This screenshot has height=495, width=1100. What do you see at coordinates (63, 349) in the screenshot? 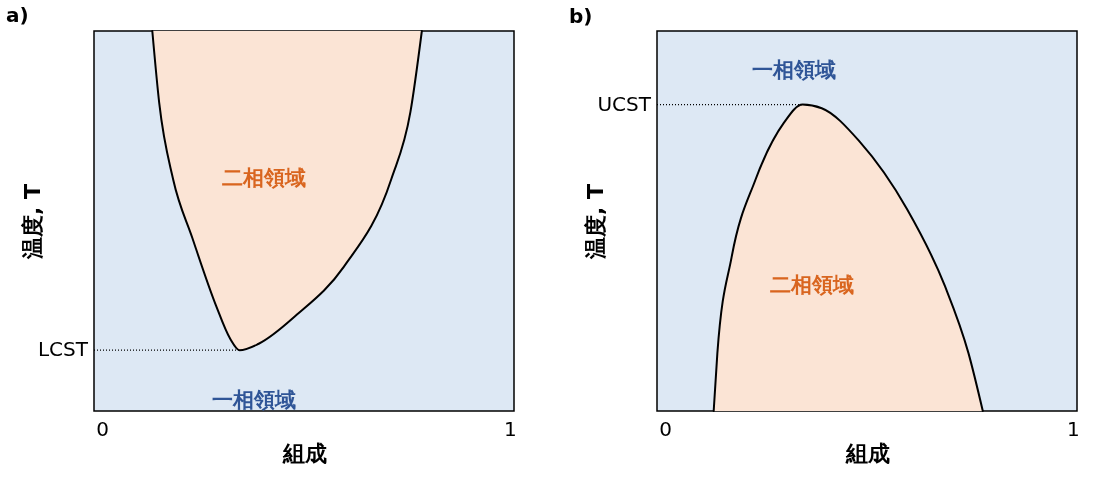
I see `ref-line-label: LCST` at bounding box center [63, 349].